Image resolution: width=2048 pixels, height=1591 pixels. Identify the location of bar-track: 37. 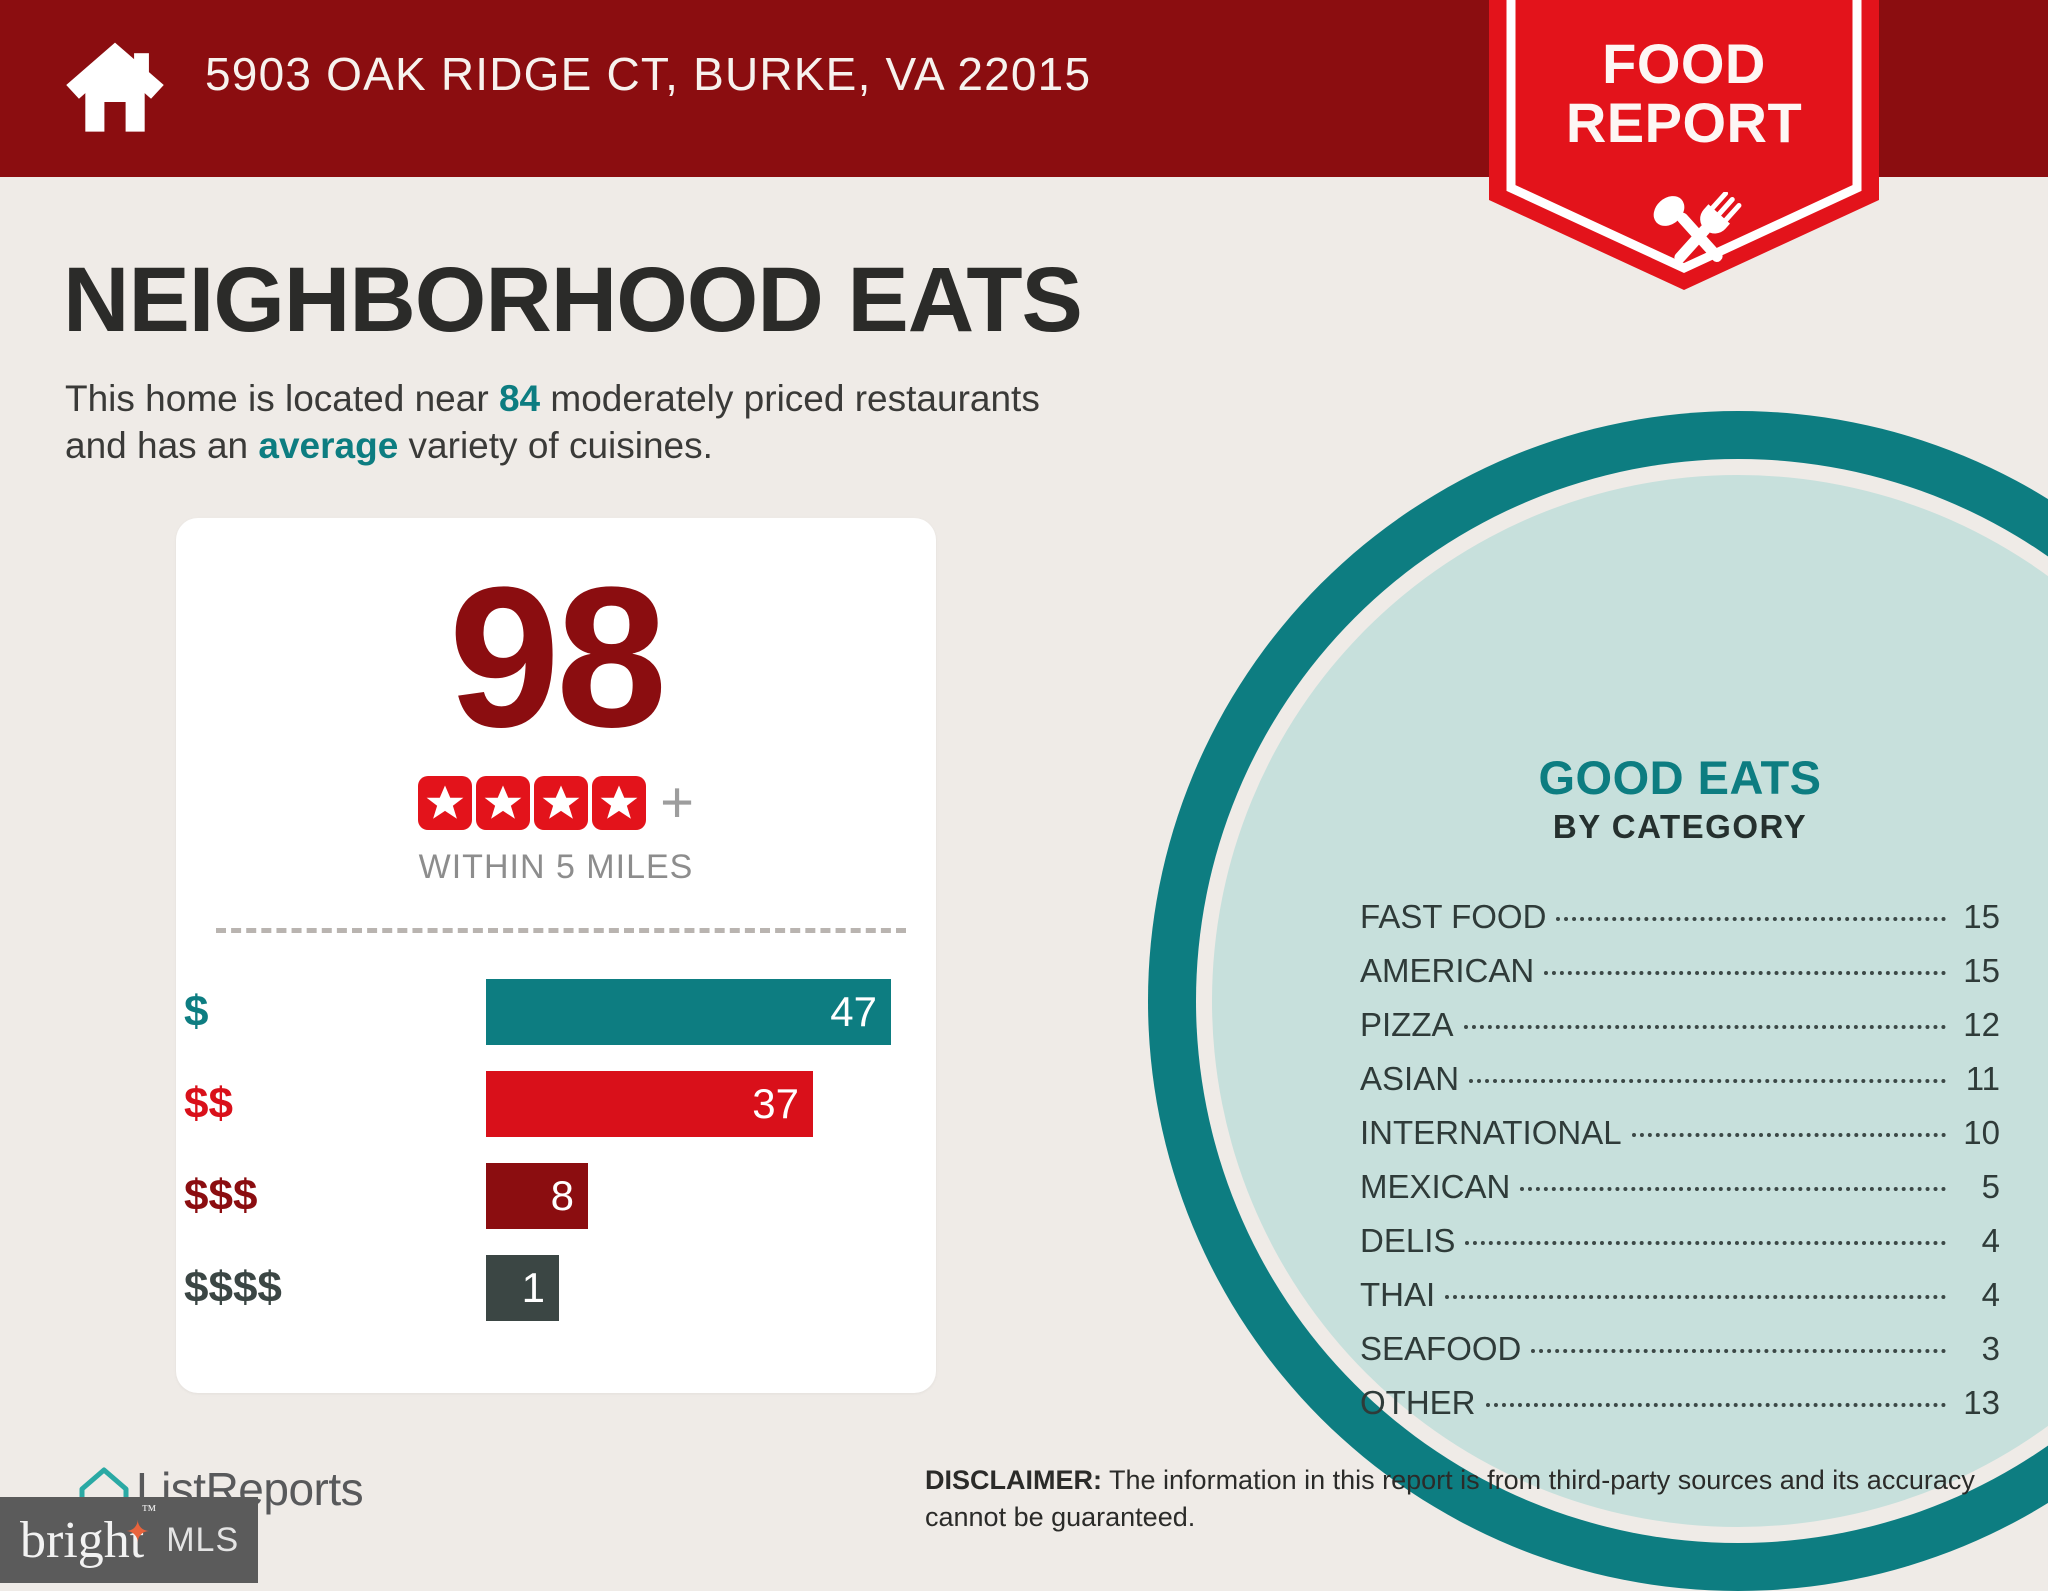
(711, 1104).